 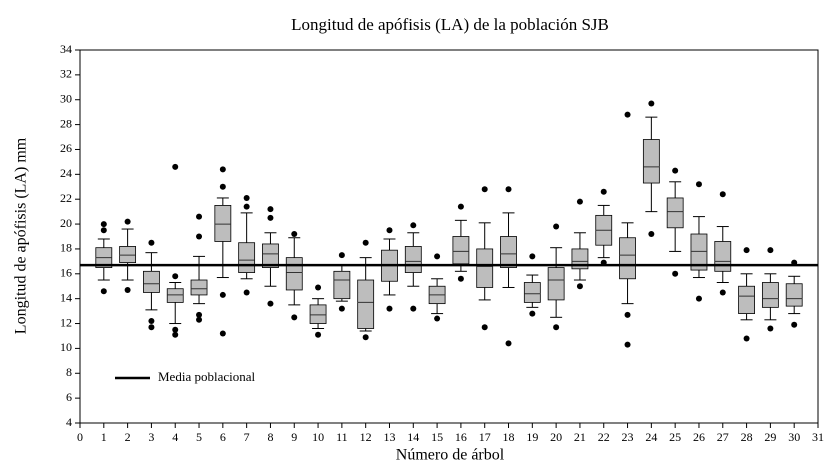 What do you see at coordinates (66, 98) in the screenshot?
I see `y-tick-label: 30` at bounding box center [66, 98].